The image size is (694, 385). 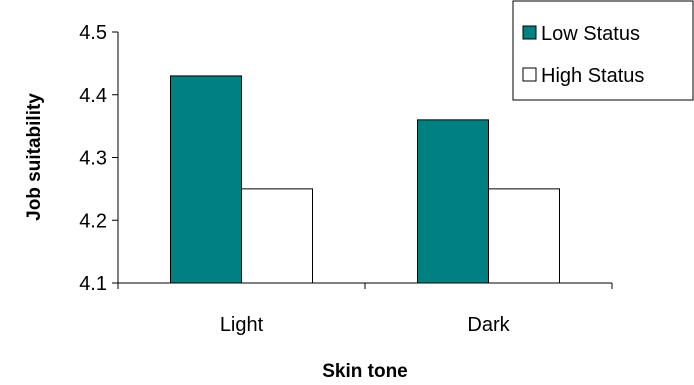 What do you see at coordinates (529, 74) in the screenshot?
I see `legend-swatch-high-status` at bounding box center [529, 74].